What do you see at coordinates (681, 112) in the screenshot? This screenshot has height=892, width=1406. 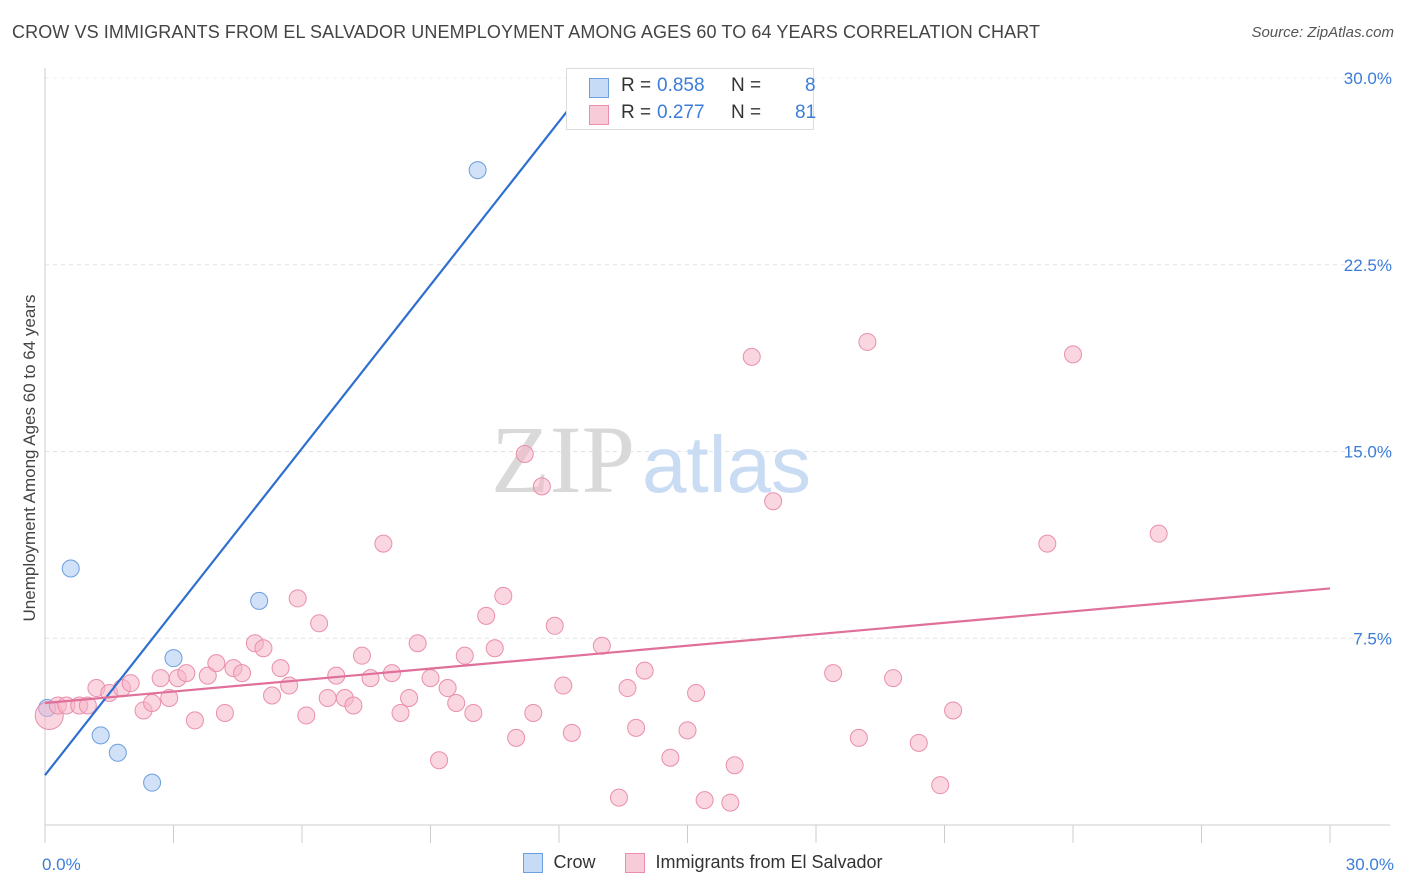 I see `stats-r-value: 0.277` at bounding box center [681, 112].